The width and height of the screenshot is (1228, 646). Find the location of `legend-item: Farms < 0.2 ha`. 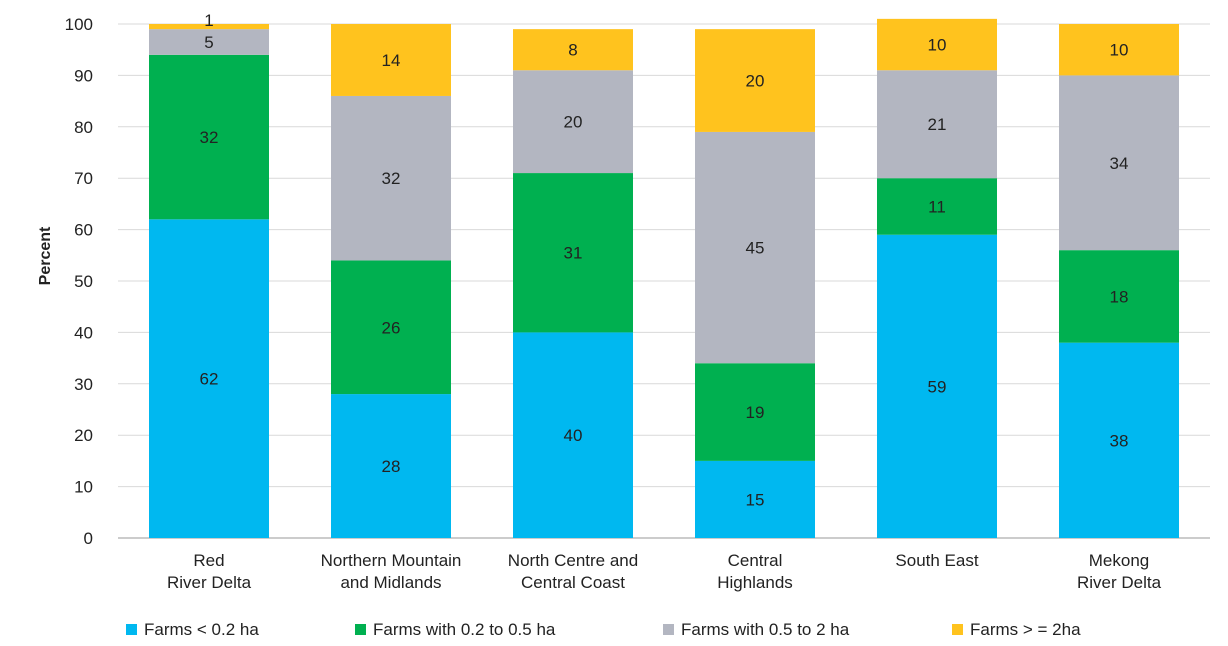

legend-item: Farms < 0.2 ha is located at coordinates (192, 629).